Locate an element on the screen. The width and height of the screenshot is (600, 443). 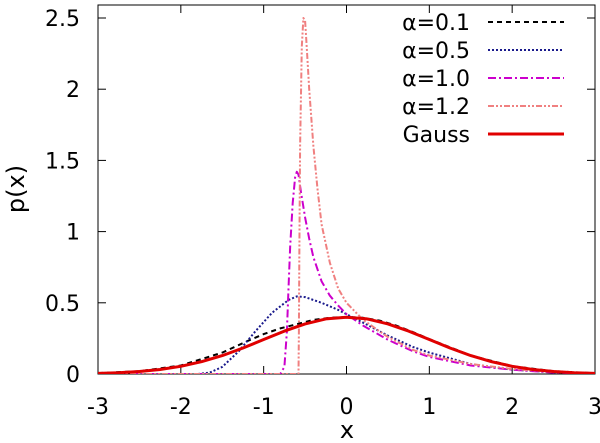
y-tick-label: 1.5 is located at coordinates (62, 161).